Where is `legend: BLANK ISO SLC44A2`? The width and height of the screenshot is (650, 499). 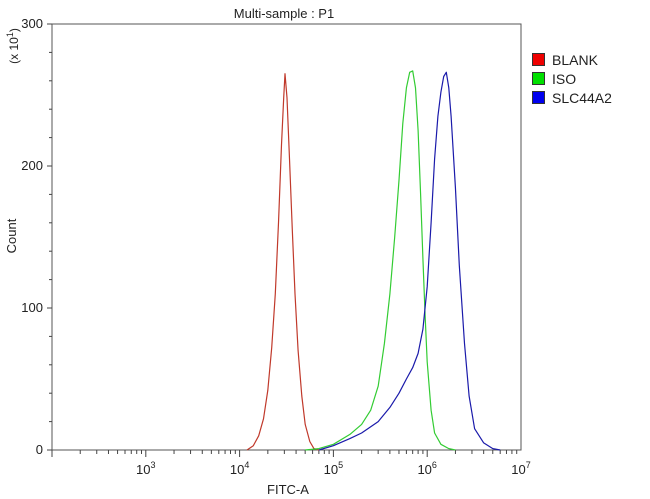
legend: BLANK ISO SLC44A2 is located at coordinates (572, 78).